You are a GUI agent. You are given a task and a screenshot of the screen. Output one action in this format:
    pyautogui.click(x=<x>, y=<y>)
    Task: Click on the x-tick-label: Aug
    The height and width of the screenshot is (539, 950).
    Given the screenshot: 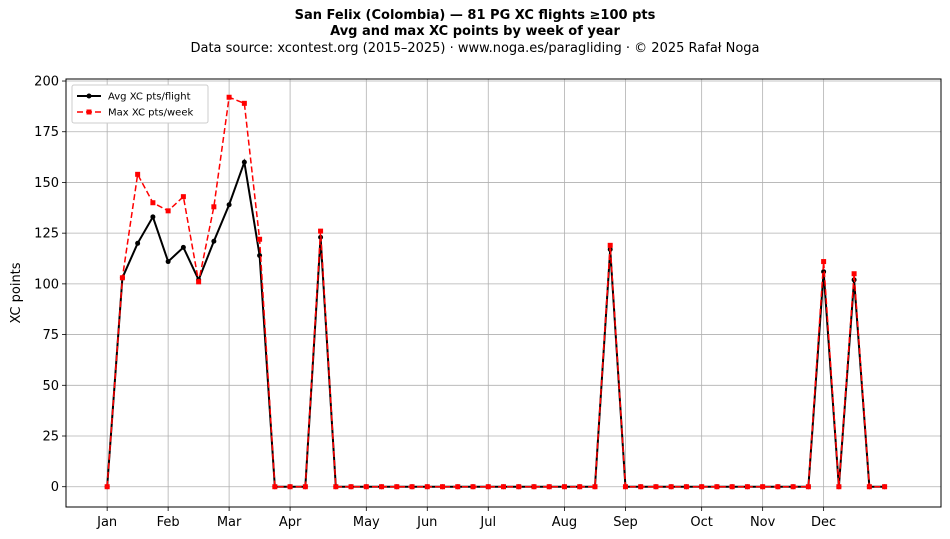 What is the action you would take?
    pyautogui.click(x=564, y=522)
    